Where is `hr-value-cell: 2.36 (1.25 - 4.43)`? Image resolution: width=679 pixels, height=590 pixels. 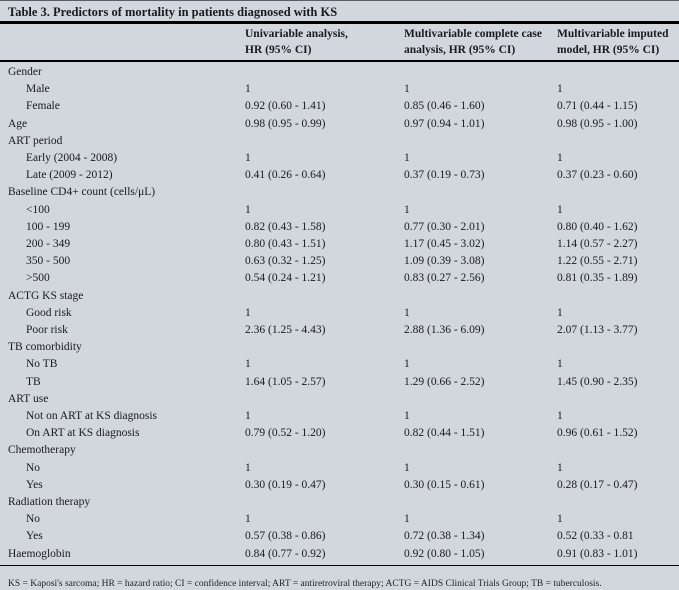 hr-value-cell: 2.36 (1.25 - 4.43) is located at coordinates (285, 330).